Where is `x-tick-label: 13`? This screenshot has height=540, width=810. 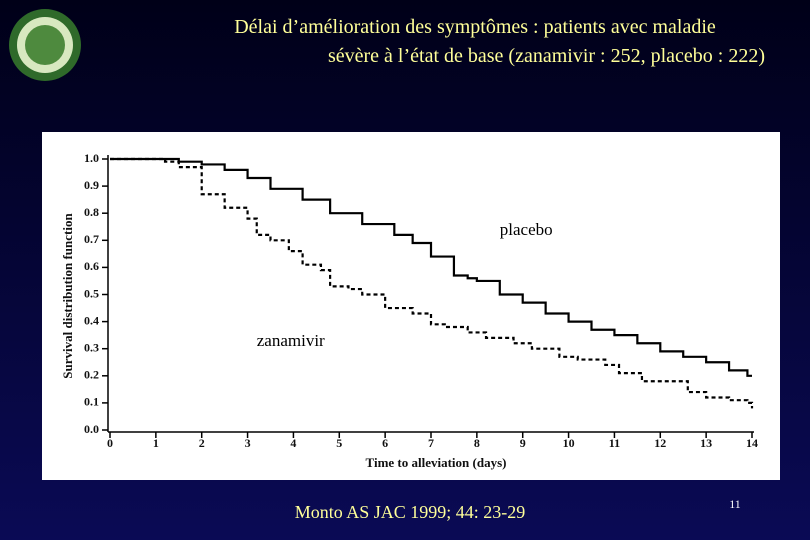
x-tick-label: 13 is located at coordinates (706, 443).